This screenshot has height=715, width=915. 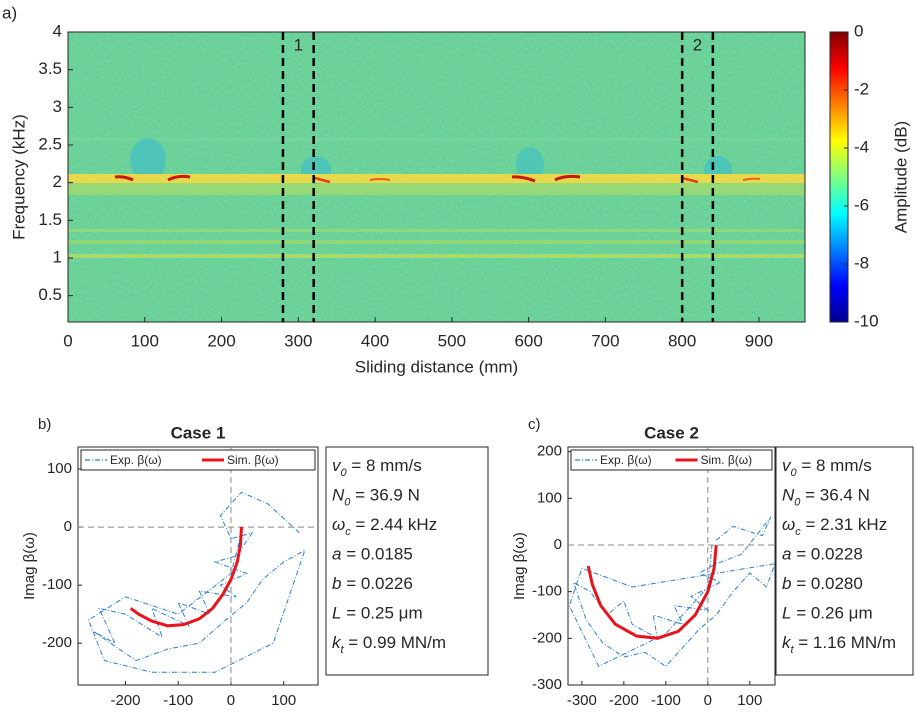 What do you see at coordinates (861, 146) in the screenshot?
I see `colorbar-tick-label: -4` at bounding box center [861, 146].